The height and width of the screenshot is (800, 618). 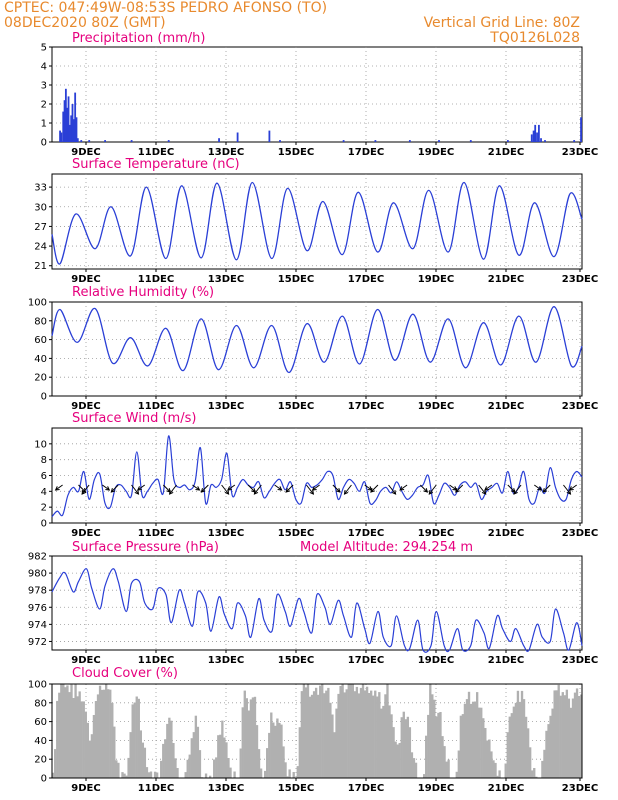 What do you see at coordinates (317, 221) in the screenshot?
I see `panel-frame-temperature` at bounding box center [317, 221].